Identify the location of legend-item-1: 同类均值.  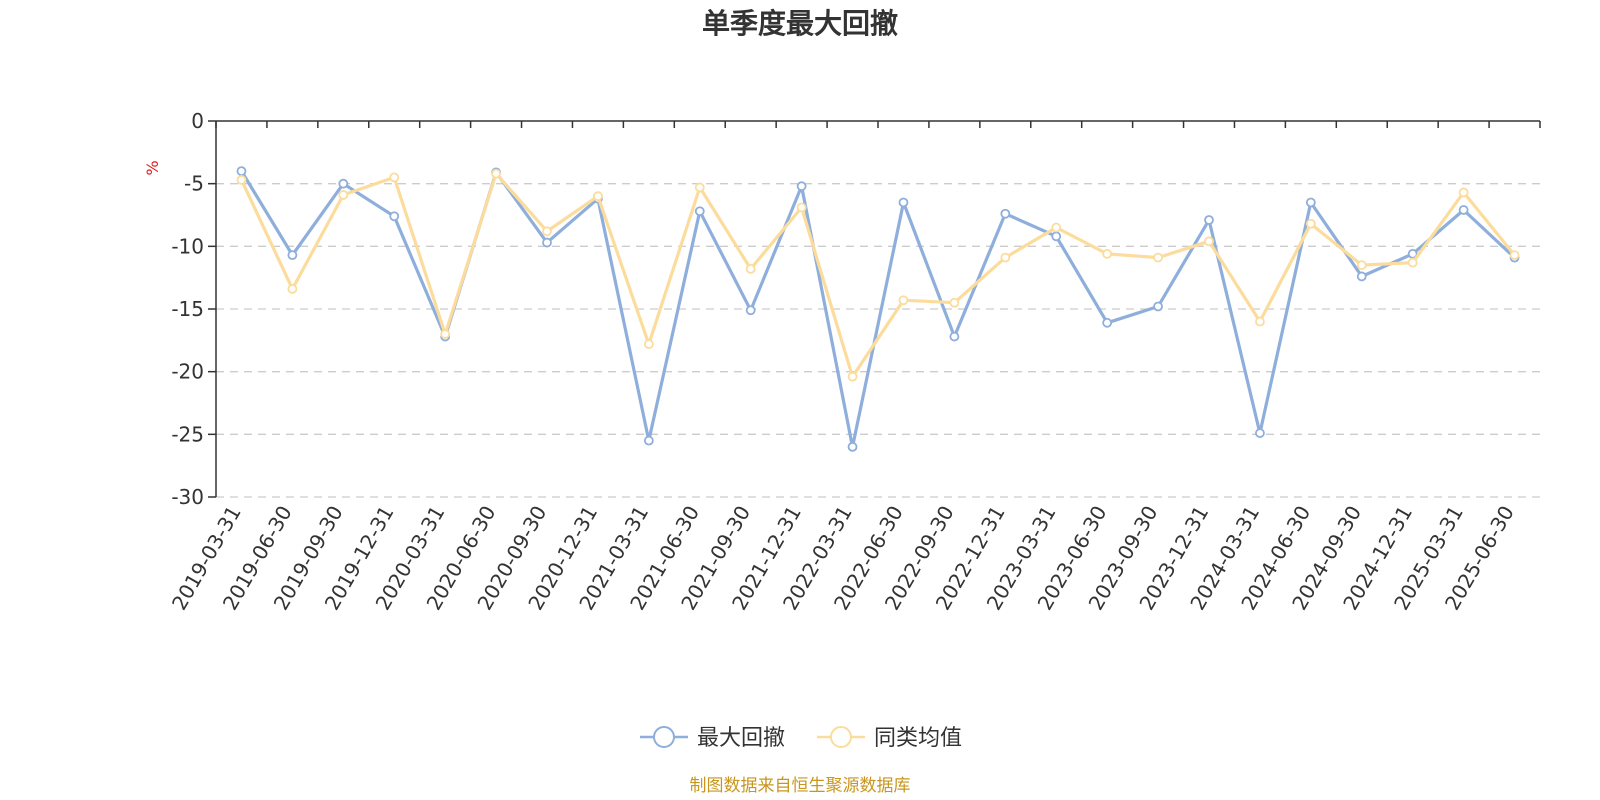
(889, 738).